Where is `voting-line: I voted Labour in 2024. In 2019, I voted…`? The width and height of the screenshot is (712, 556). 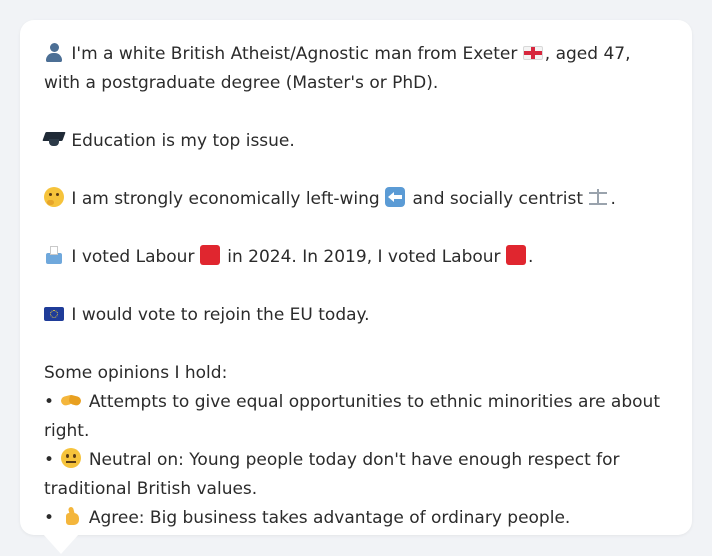 voting-line: I voted Labour in 2024. In 2019, I voted… is located at coordinates (357, 257).